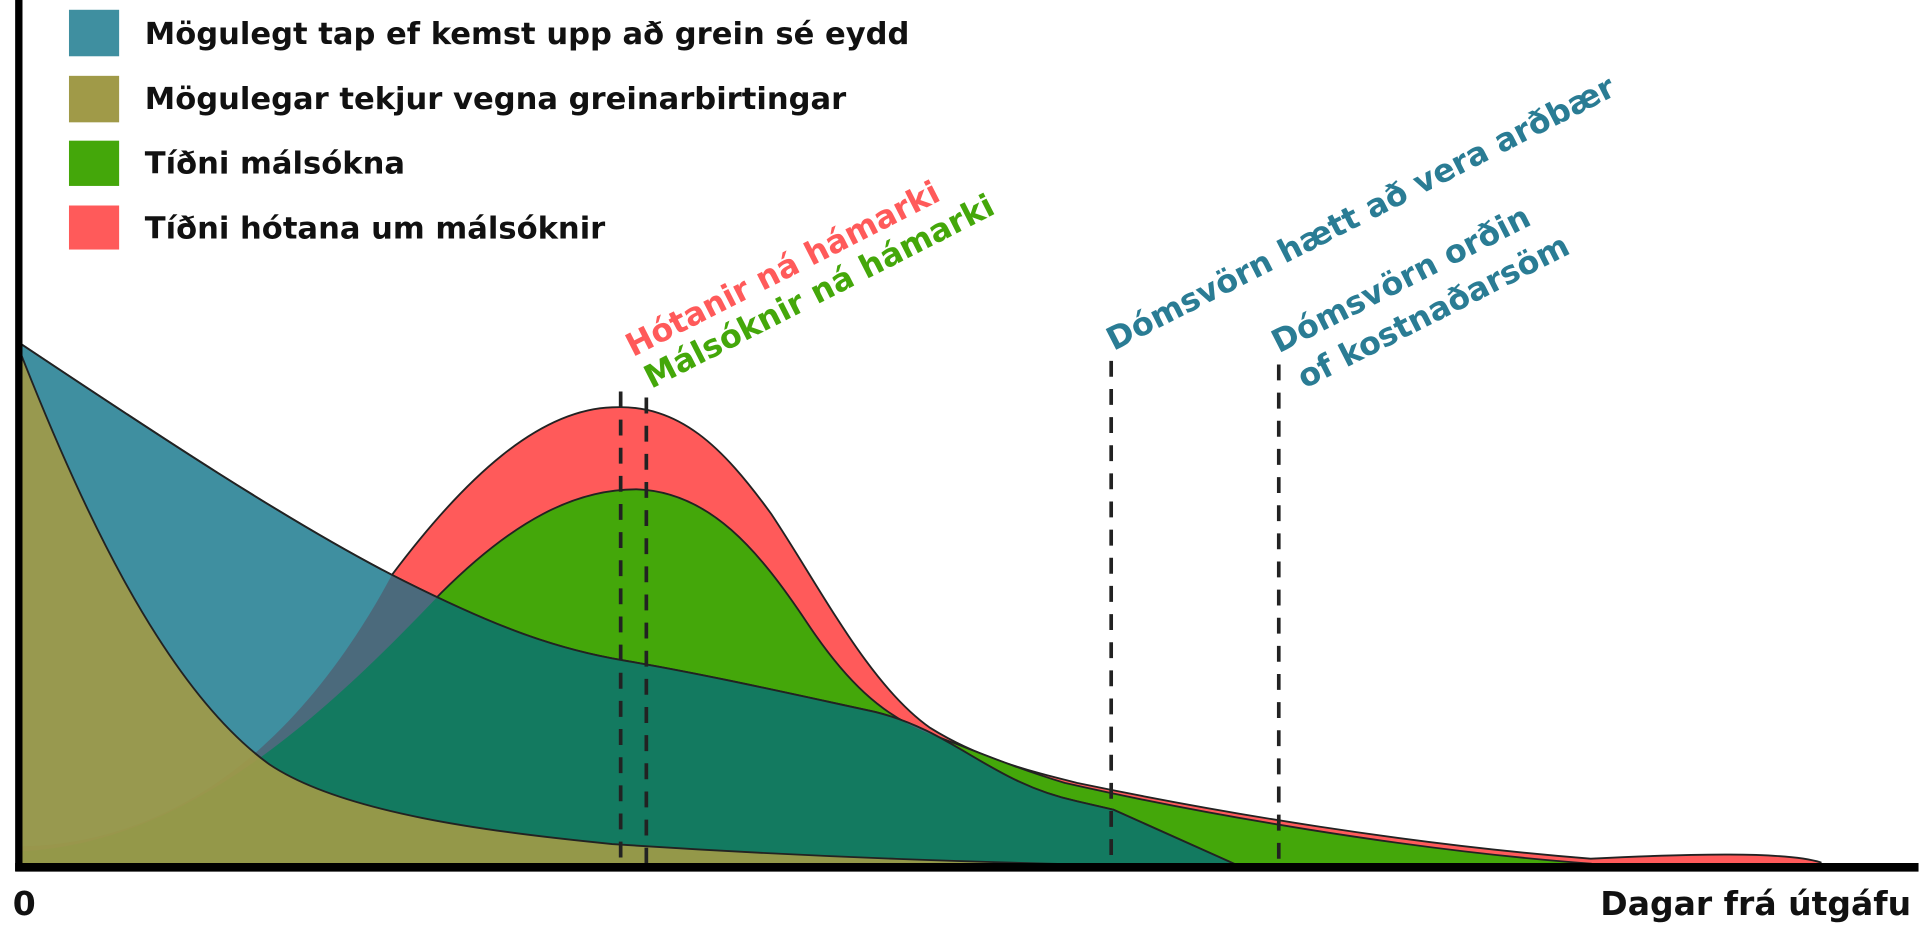 Image resolution: width=1919 pixels, height=926 pixels. I want to click on legend-text: Mögulegar tekjur vegna greinarbirtingar, so click(495, 99).